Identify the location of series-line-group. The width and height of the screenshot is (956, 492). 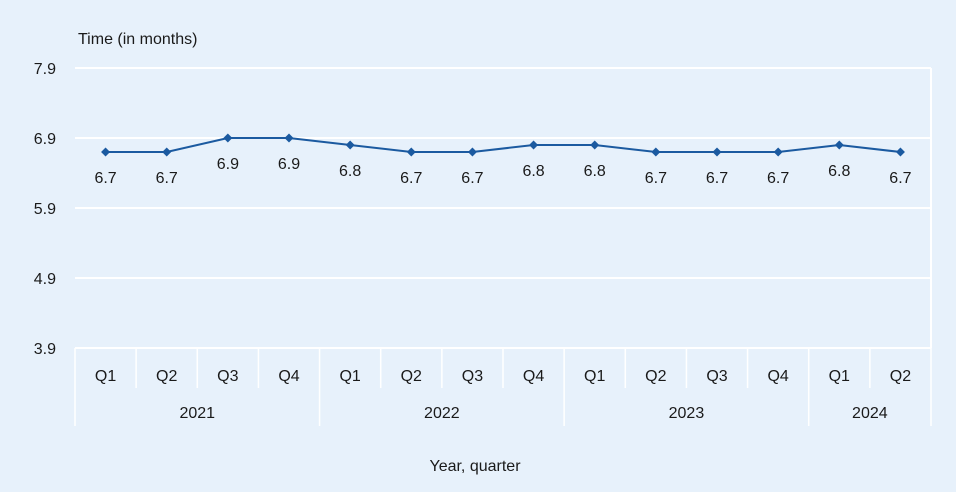
(503, 145).